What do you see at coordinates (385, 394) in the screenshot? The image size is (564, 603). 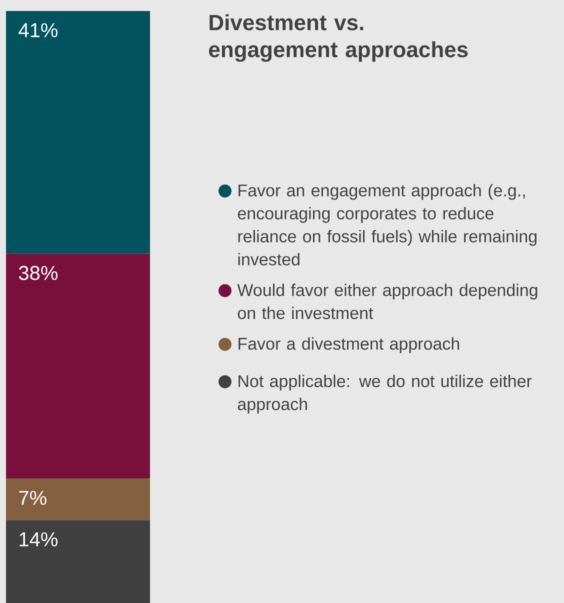 I see `legend-label: Not applicable: we do not utilize either approach` at bounding box center [385, 394].